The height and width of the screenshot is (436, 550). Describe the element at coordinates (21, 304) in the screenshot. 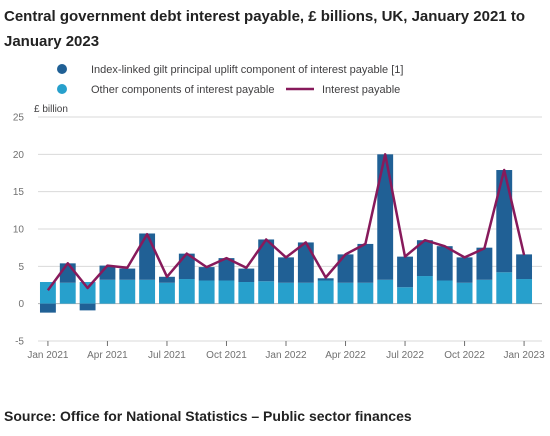

I see `y-tick-label: 0` at that location.